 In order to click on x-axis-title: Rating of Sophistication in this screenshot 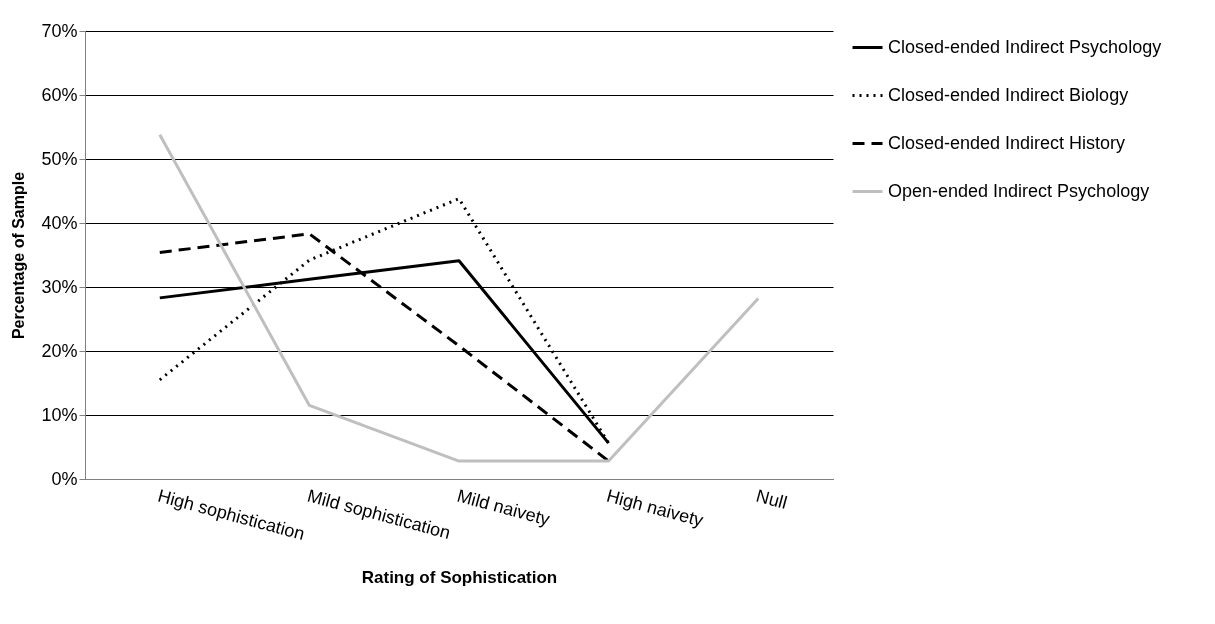, I will do `click(459, 577)`.